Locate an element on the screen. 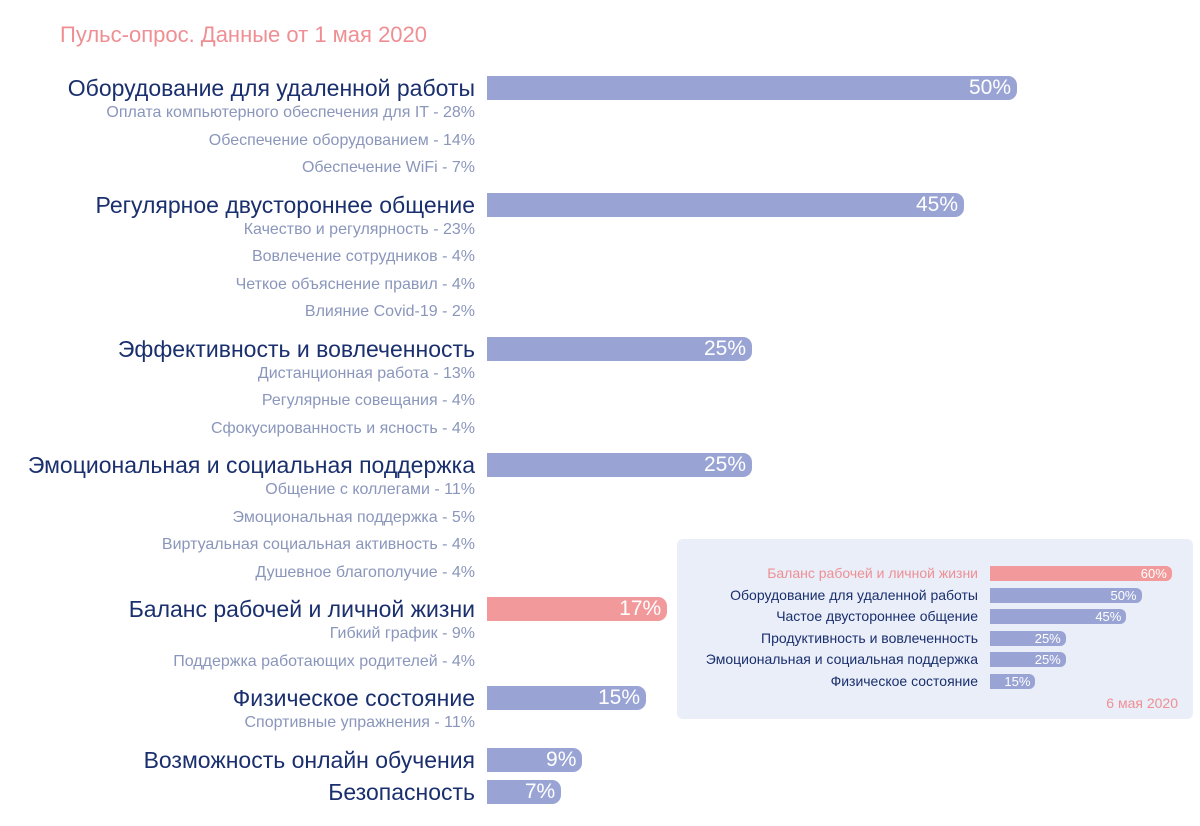 The image size is (1200, 826). bar-value-label: 15% is located at coordinates (618, 697).